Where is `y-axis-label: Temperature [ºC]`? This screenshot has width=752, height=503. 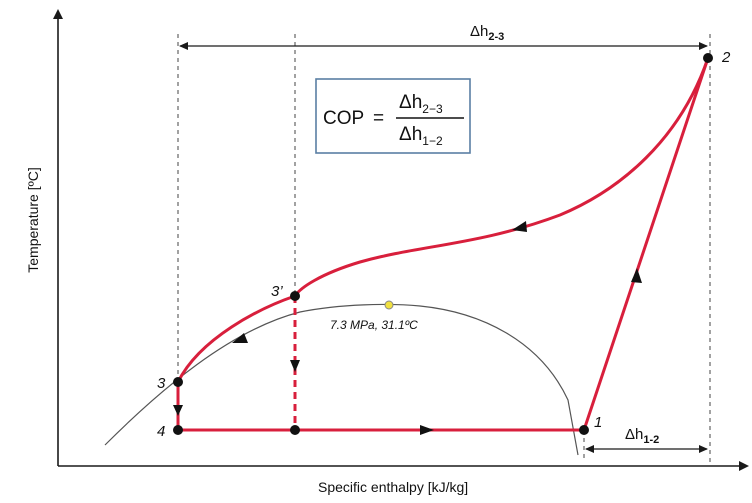 y-axis-label: Temperature [ºC] is located at coordinates (33, 220).